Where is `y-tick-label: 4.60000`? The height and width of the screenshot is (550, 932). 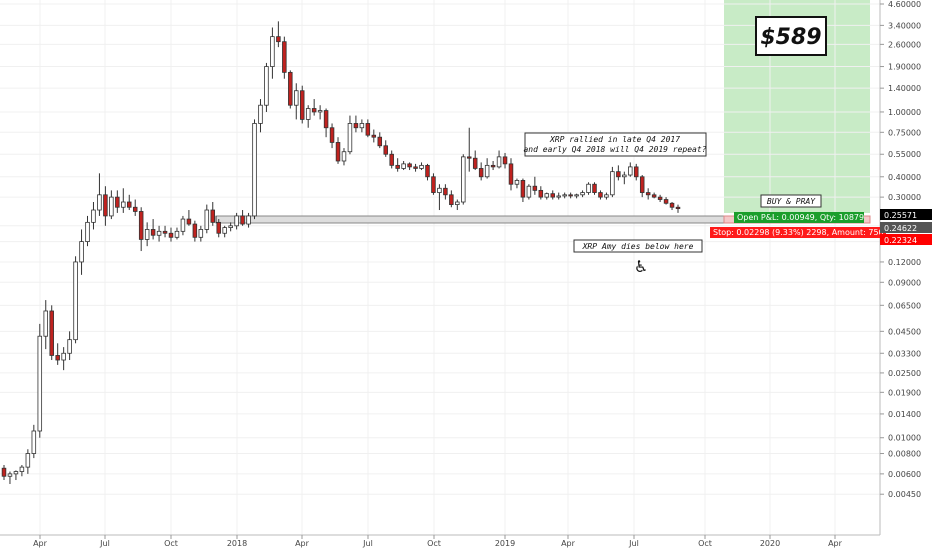 y-tick-label: 4.60000 is located at coordinates (904, 4).